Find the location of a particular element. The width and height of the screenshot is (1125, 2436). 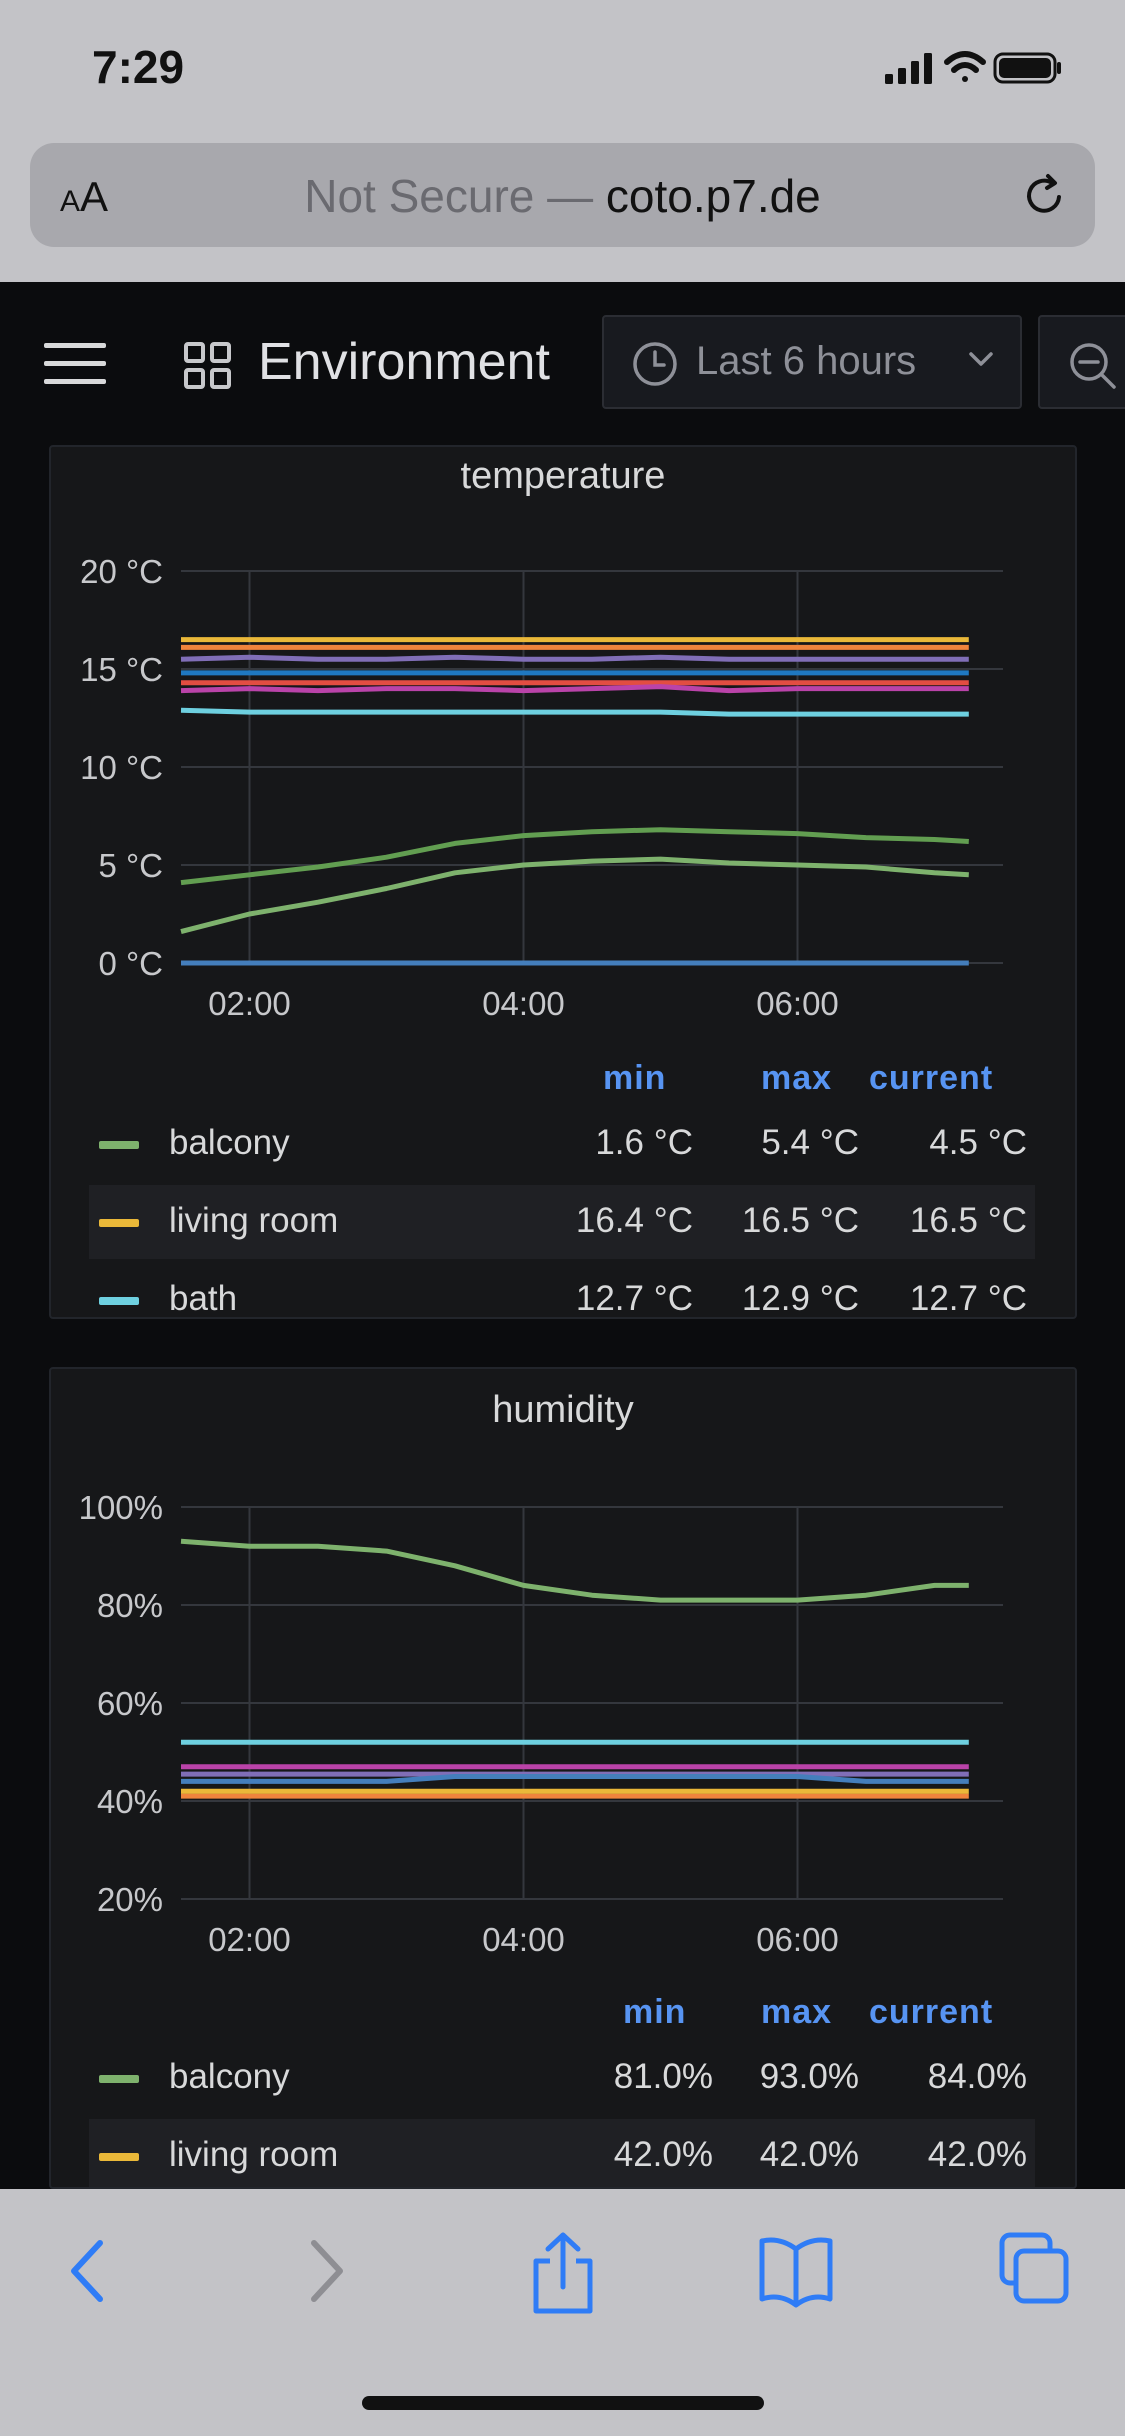

legend-max-value: 16.5 °C is located at coordinates (800, 1220).